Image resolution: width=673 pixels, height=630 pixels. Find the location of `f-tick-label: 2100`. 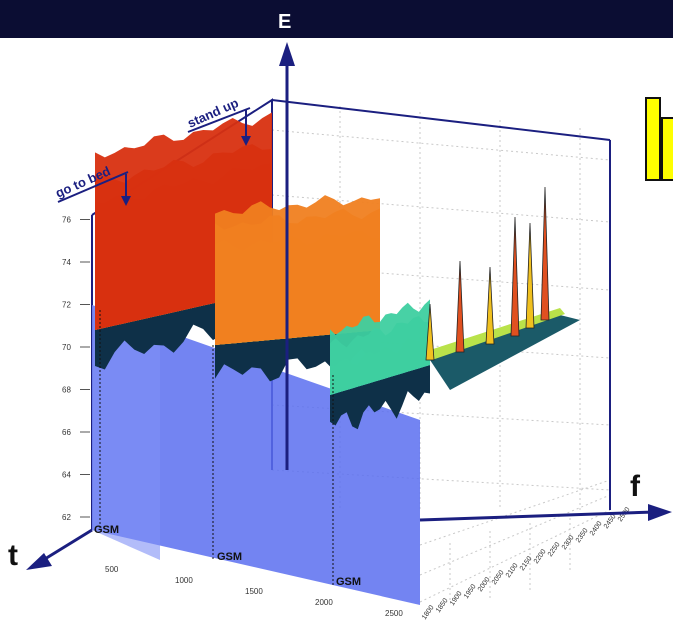

f-tick-label: 2100 is located at coordinates (512, 570).